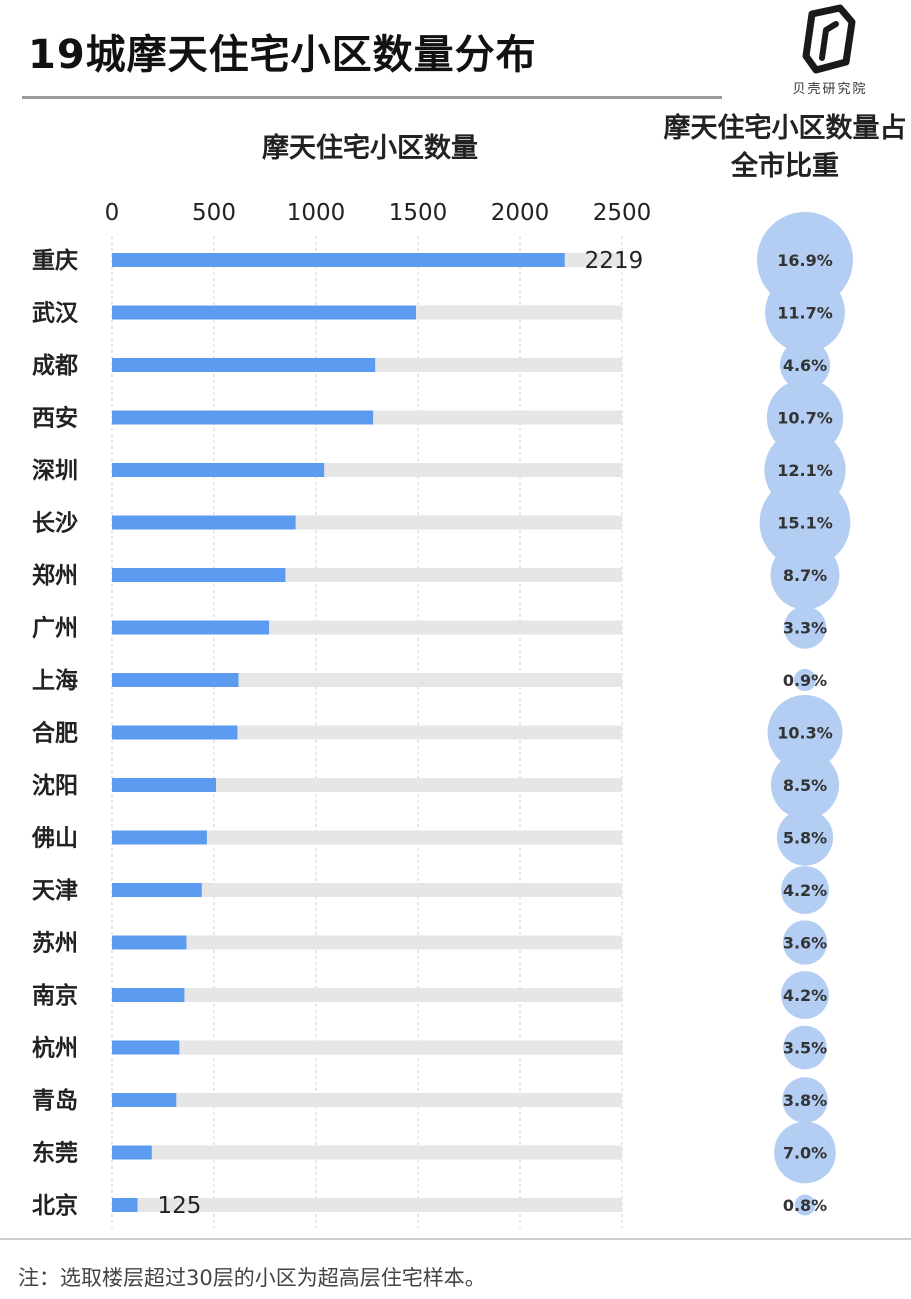 This screenshot has height=1299, width=911. Describe the element at coordinates (282, 55) in the screenshot. I see `chart-title: 19城摩天住宅小区数量分布` at that location.